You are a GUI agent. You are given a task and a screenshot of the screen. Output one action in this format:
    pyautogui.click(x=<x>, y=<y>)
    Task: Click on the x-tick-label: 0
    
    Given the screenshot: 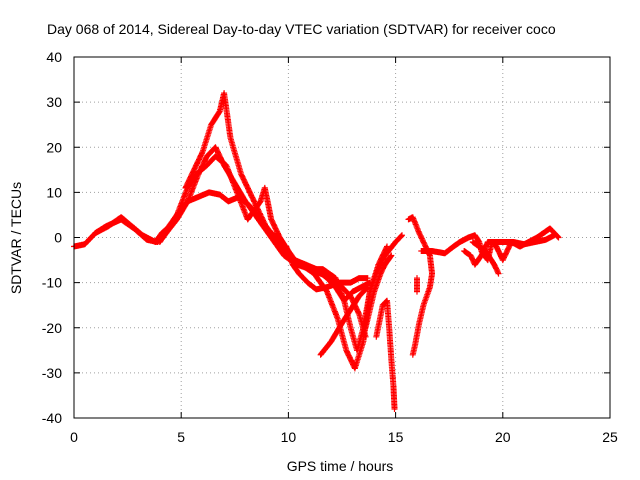 What is the action you would take?
    pyautogui.click(x=74, y=437)
    